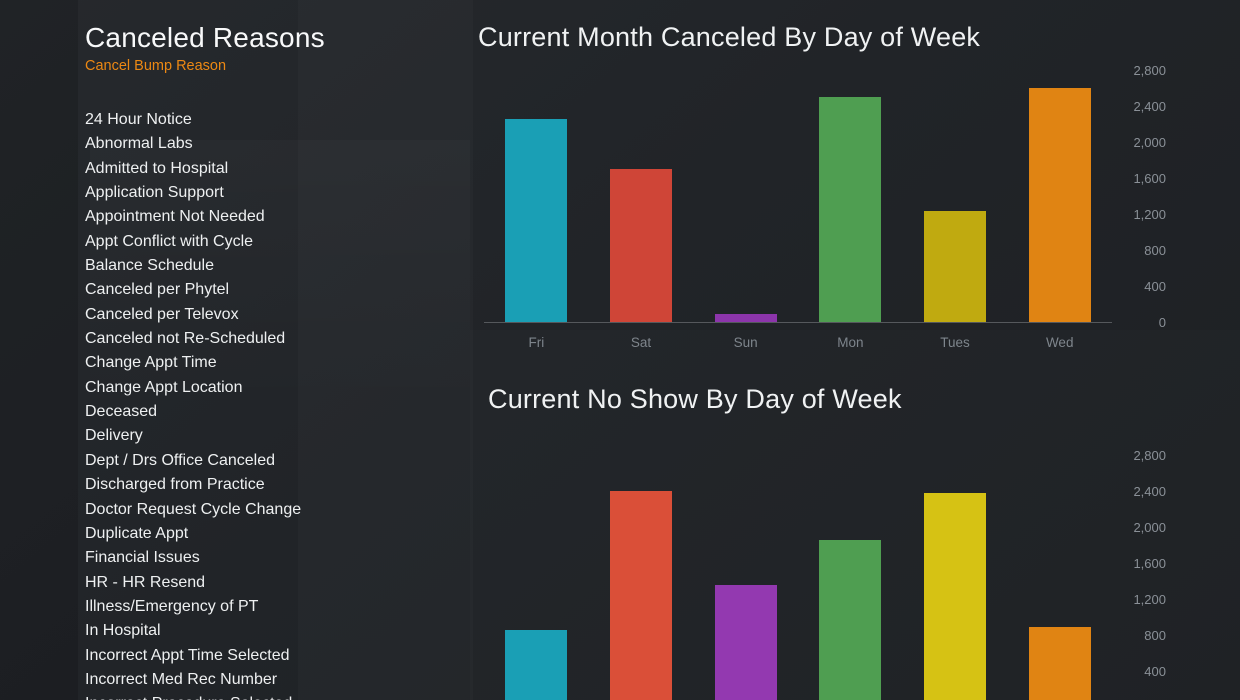 This screenshot has height=700, width=1240. I want to click on cancel-reason-item: 24 Hour Notice, so click(138, 119).